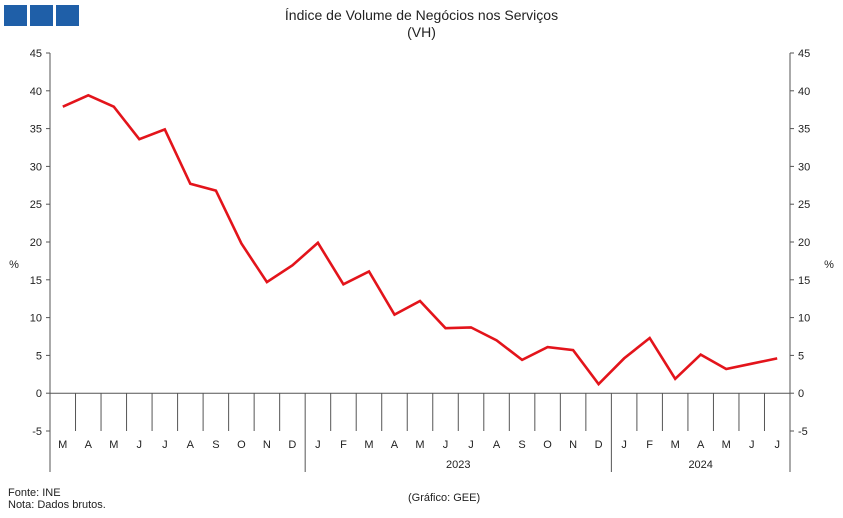 This screenshot has width=843, height=518. Describe the element at coordinates (700, 465) in the screenshot. I see `year-label: 2024` at that location.